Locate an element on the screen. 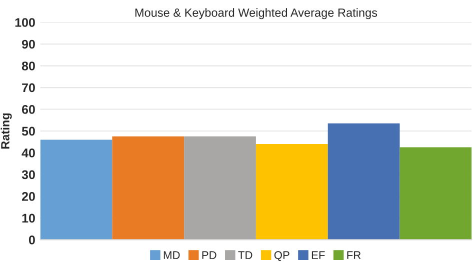  y-tick-label: 100 is located at coordinates (25, 22).